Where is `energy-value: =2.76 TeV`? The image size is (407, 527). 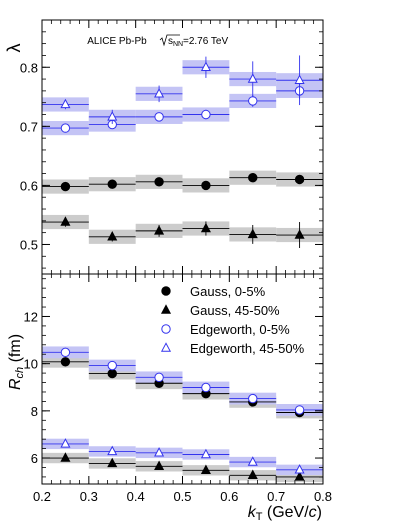 energy-value: =2.76 TeV is located at coordinates (205, 41).